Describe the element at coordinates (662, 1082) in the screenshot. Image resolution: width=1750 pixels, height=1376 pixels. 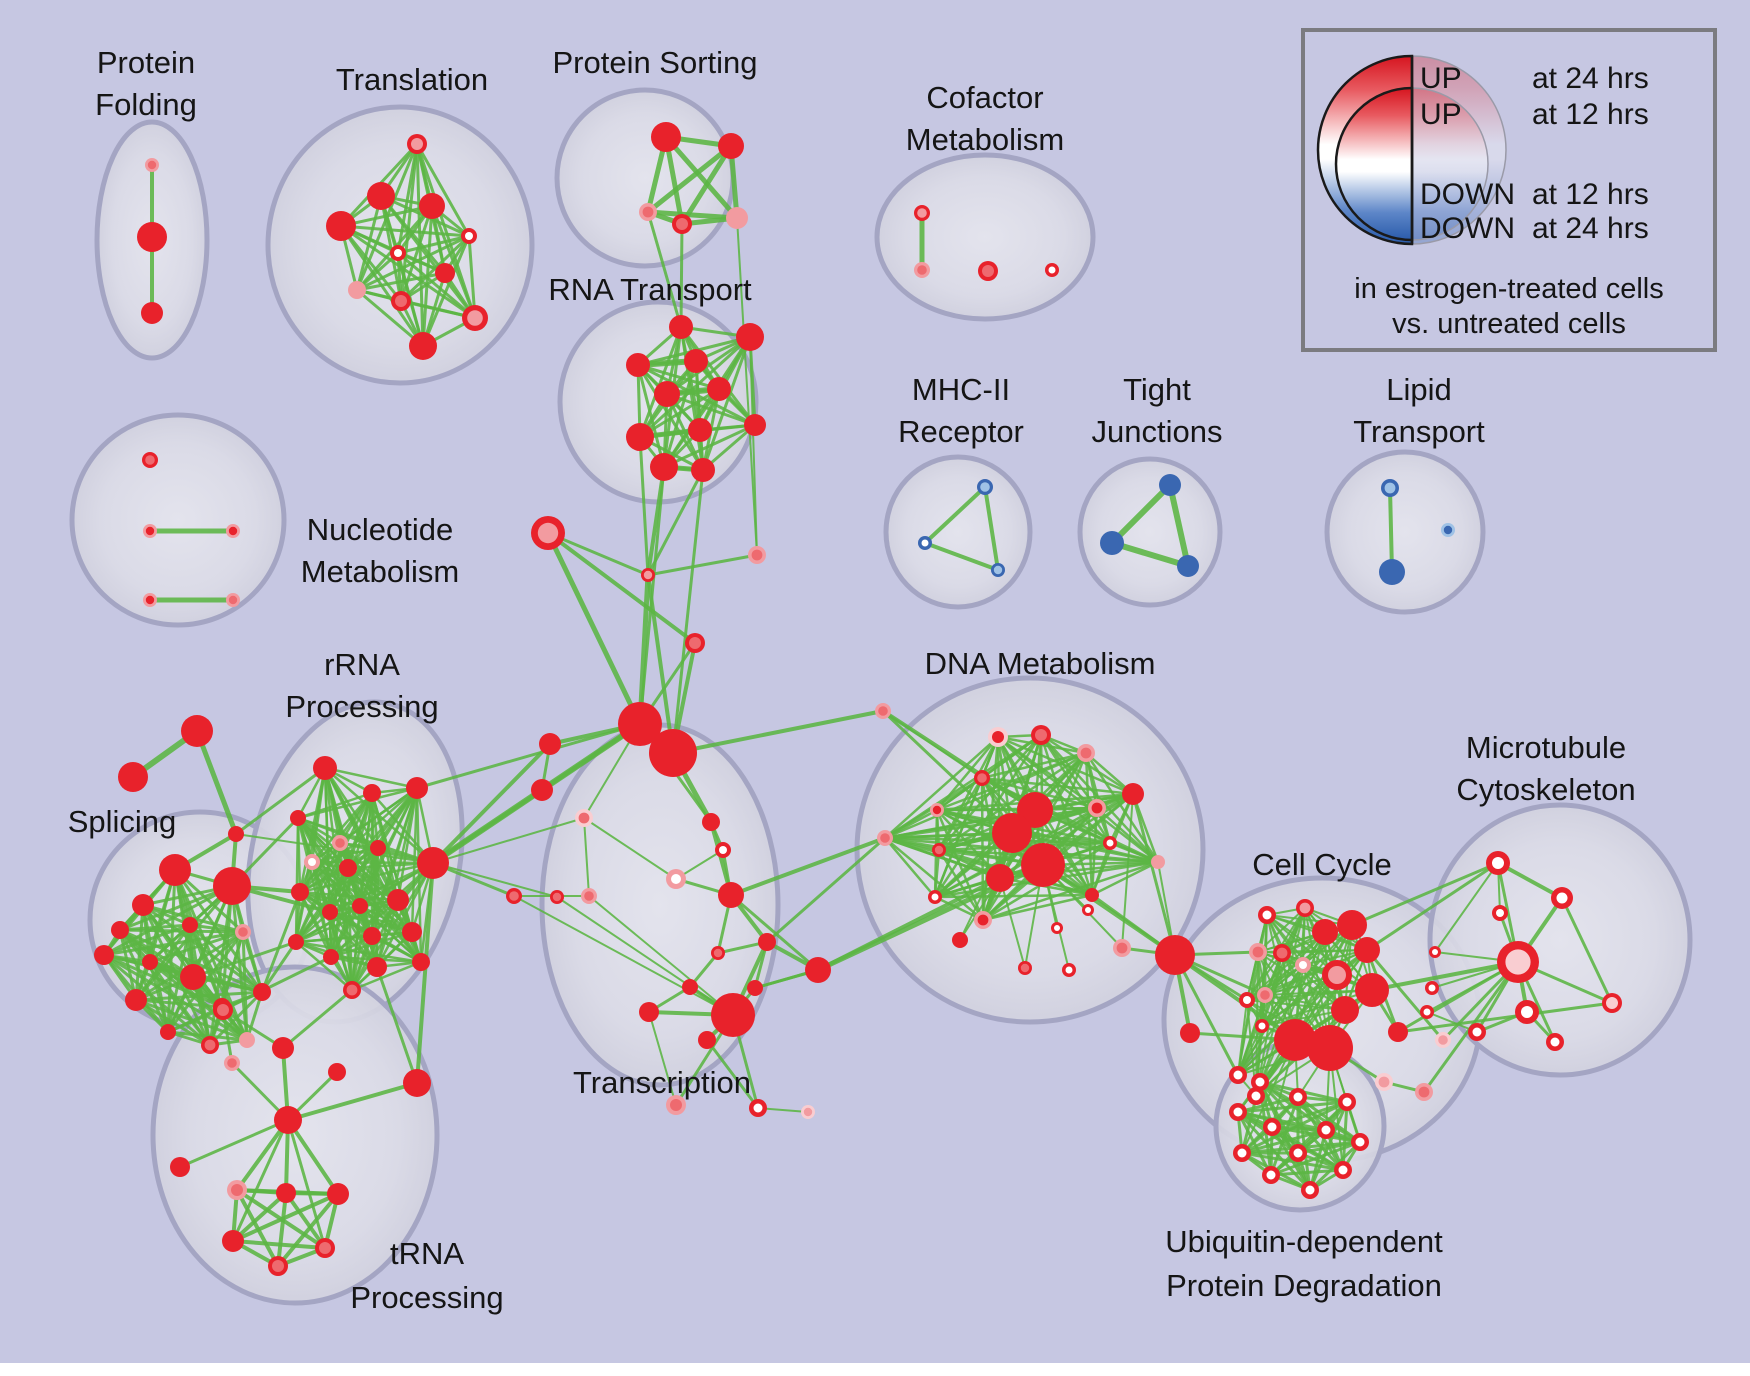
I see `cluster-label-transcription: Transcription` at that location.